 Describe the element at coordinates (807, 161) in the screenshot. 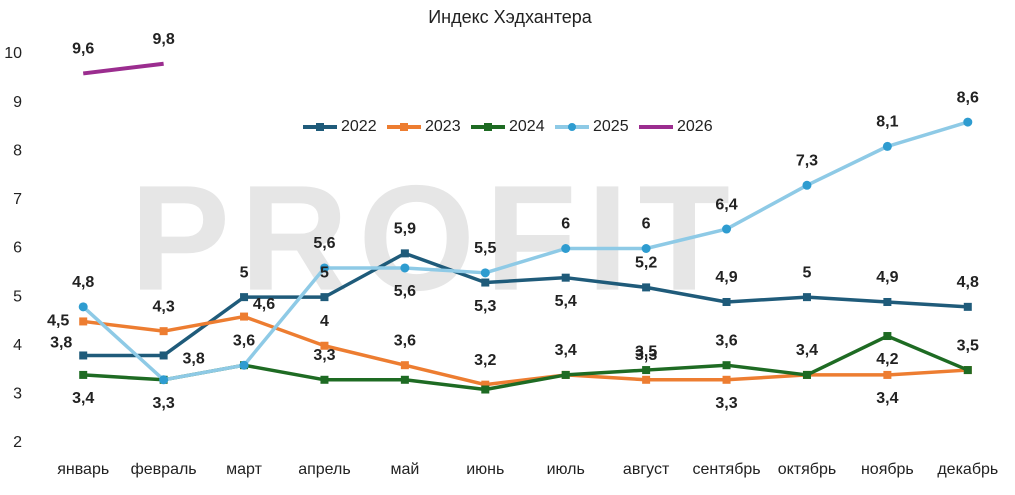

I see `data-label: 7,3` at that location.